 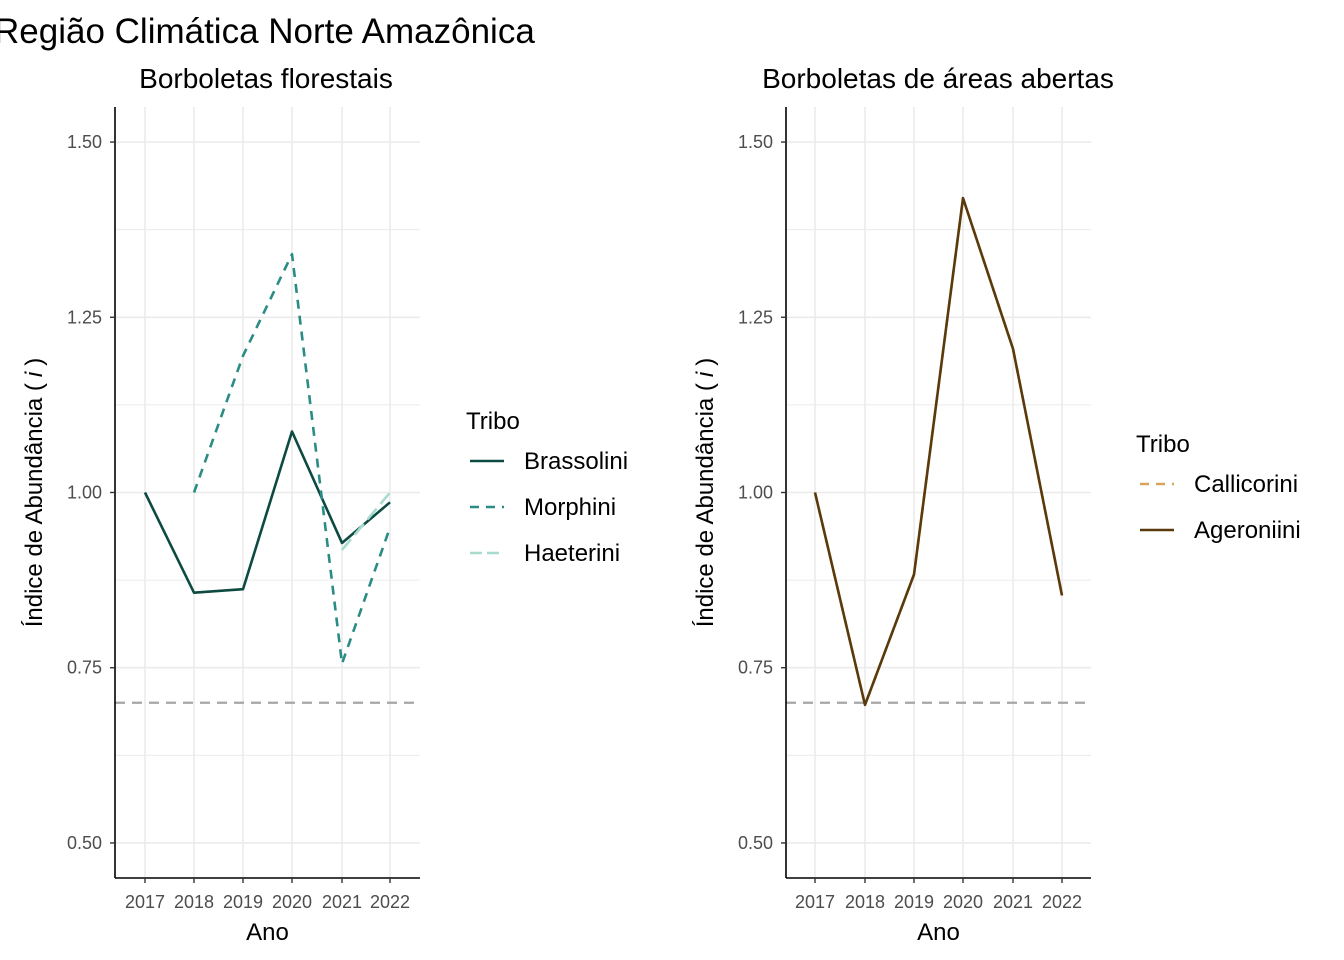 I want to click on series-line-callicorini, so click(x=938, y=451).